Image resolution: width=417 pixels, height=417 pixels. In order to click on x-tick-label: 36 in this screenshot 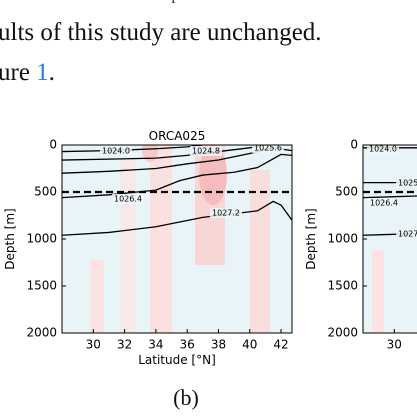, I will do `click(187, 345)`.